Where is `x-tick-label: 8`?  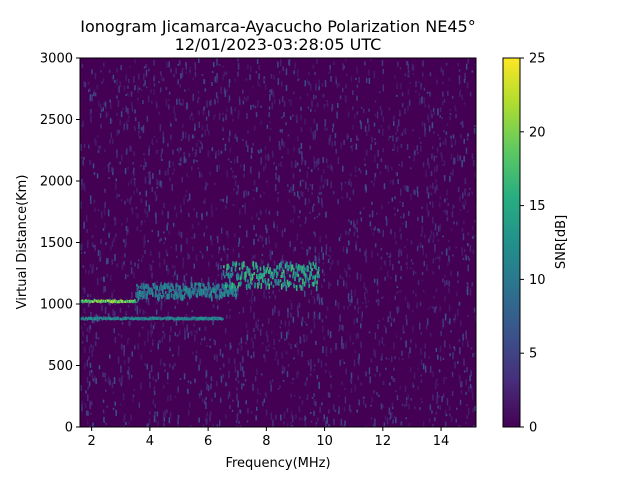
x-tick-label: 8 is located at coordinates (266, 441).